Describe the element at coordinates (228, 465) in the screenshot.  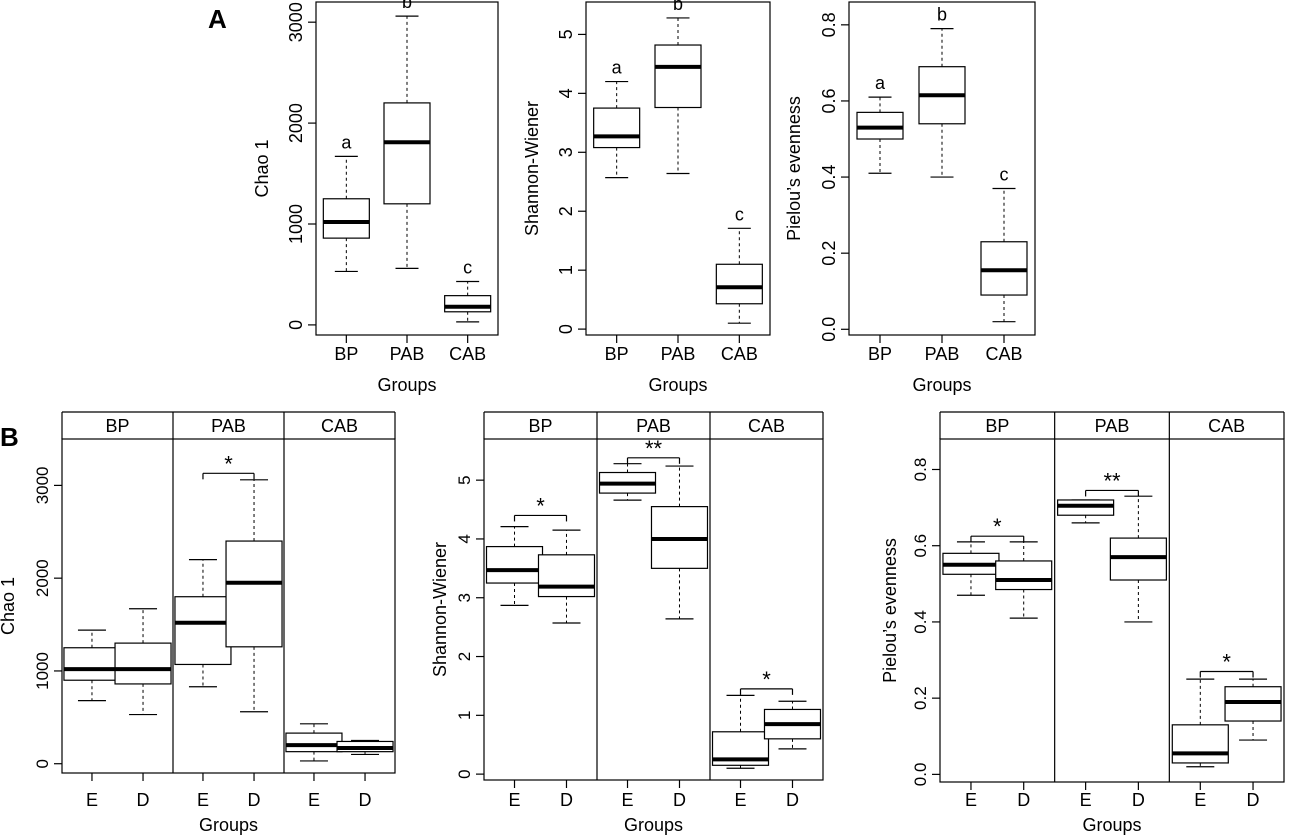
I see `significance-bracket-pab: *` at that location.